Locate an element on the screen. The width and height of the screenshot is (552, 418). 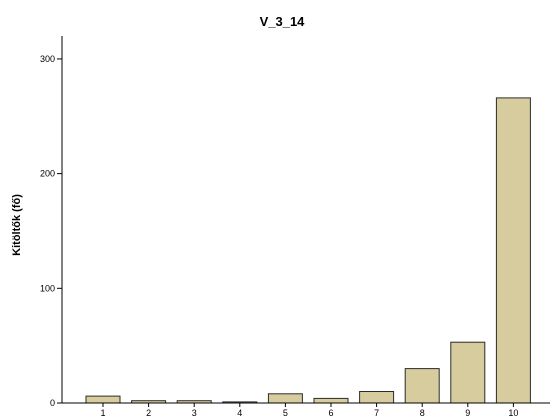
y-tick-label-0: 0 is located at coordinates (52, 403).